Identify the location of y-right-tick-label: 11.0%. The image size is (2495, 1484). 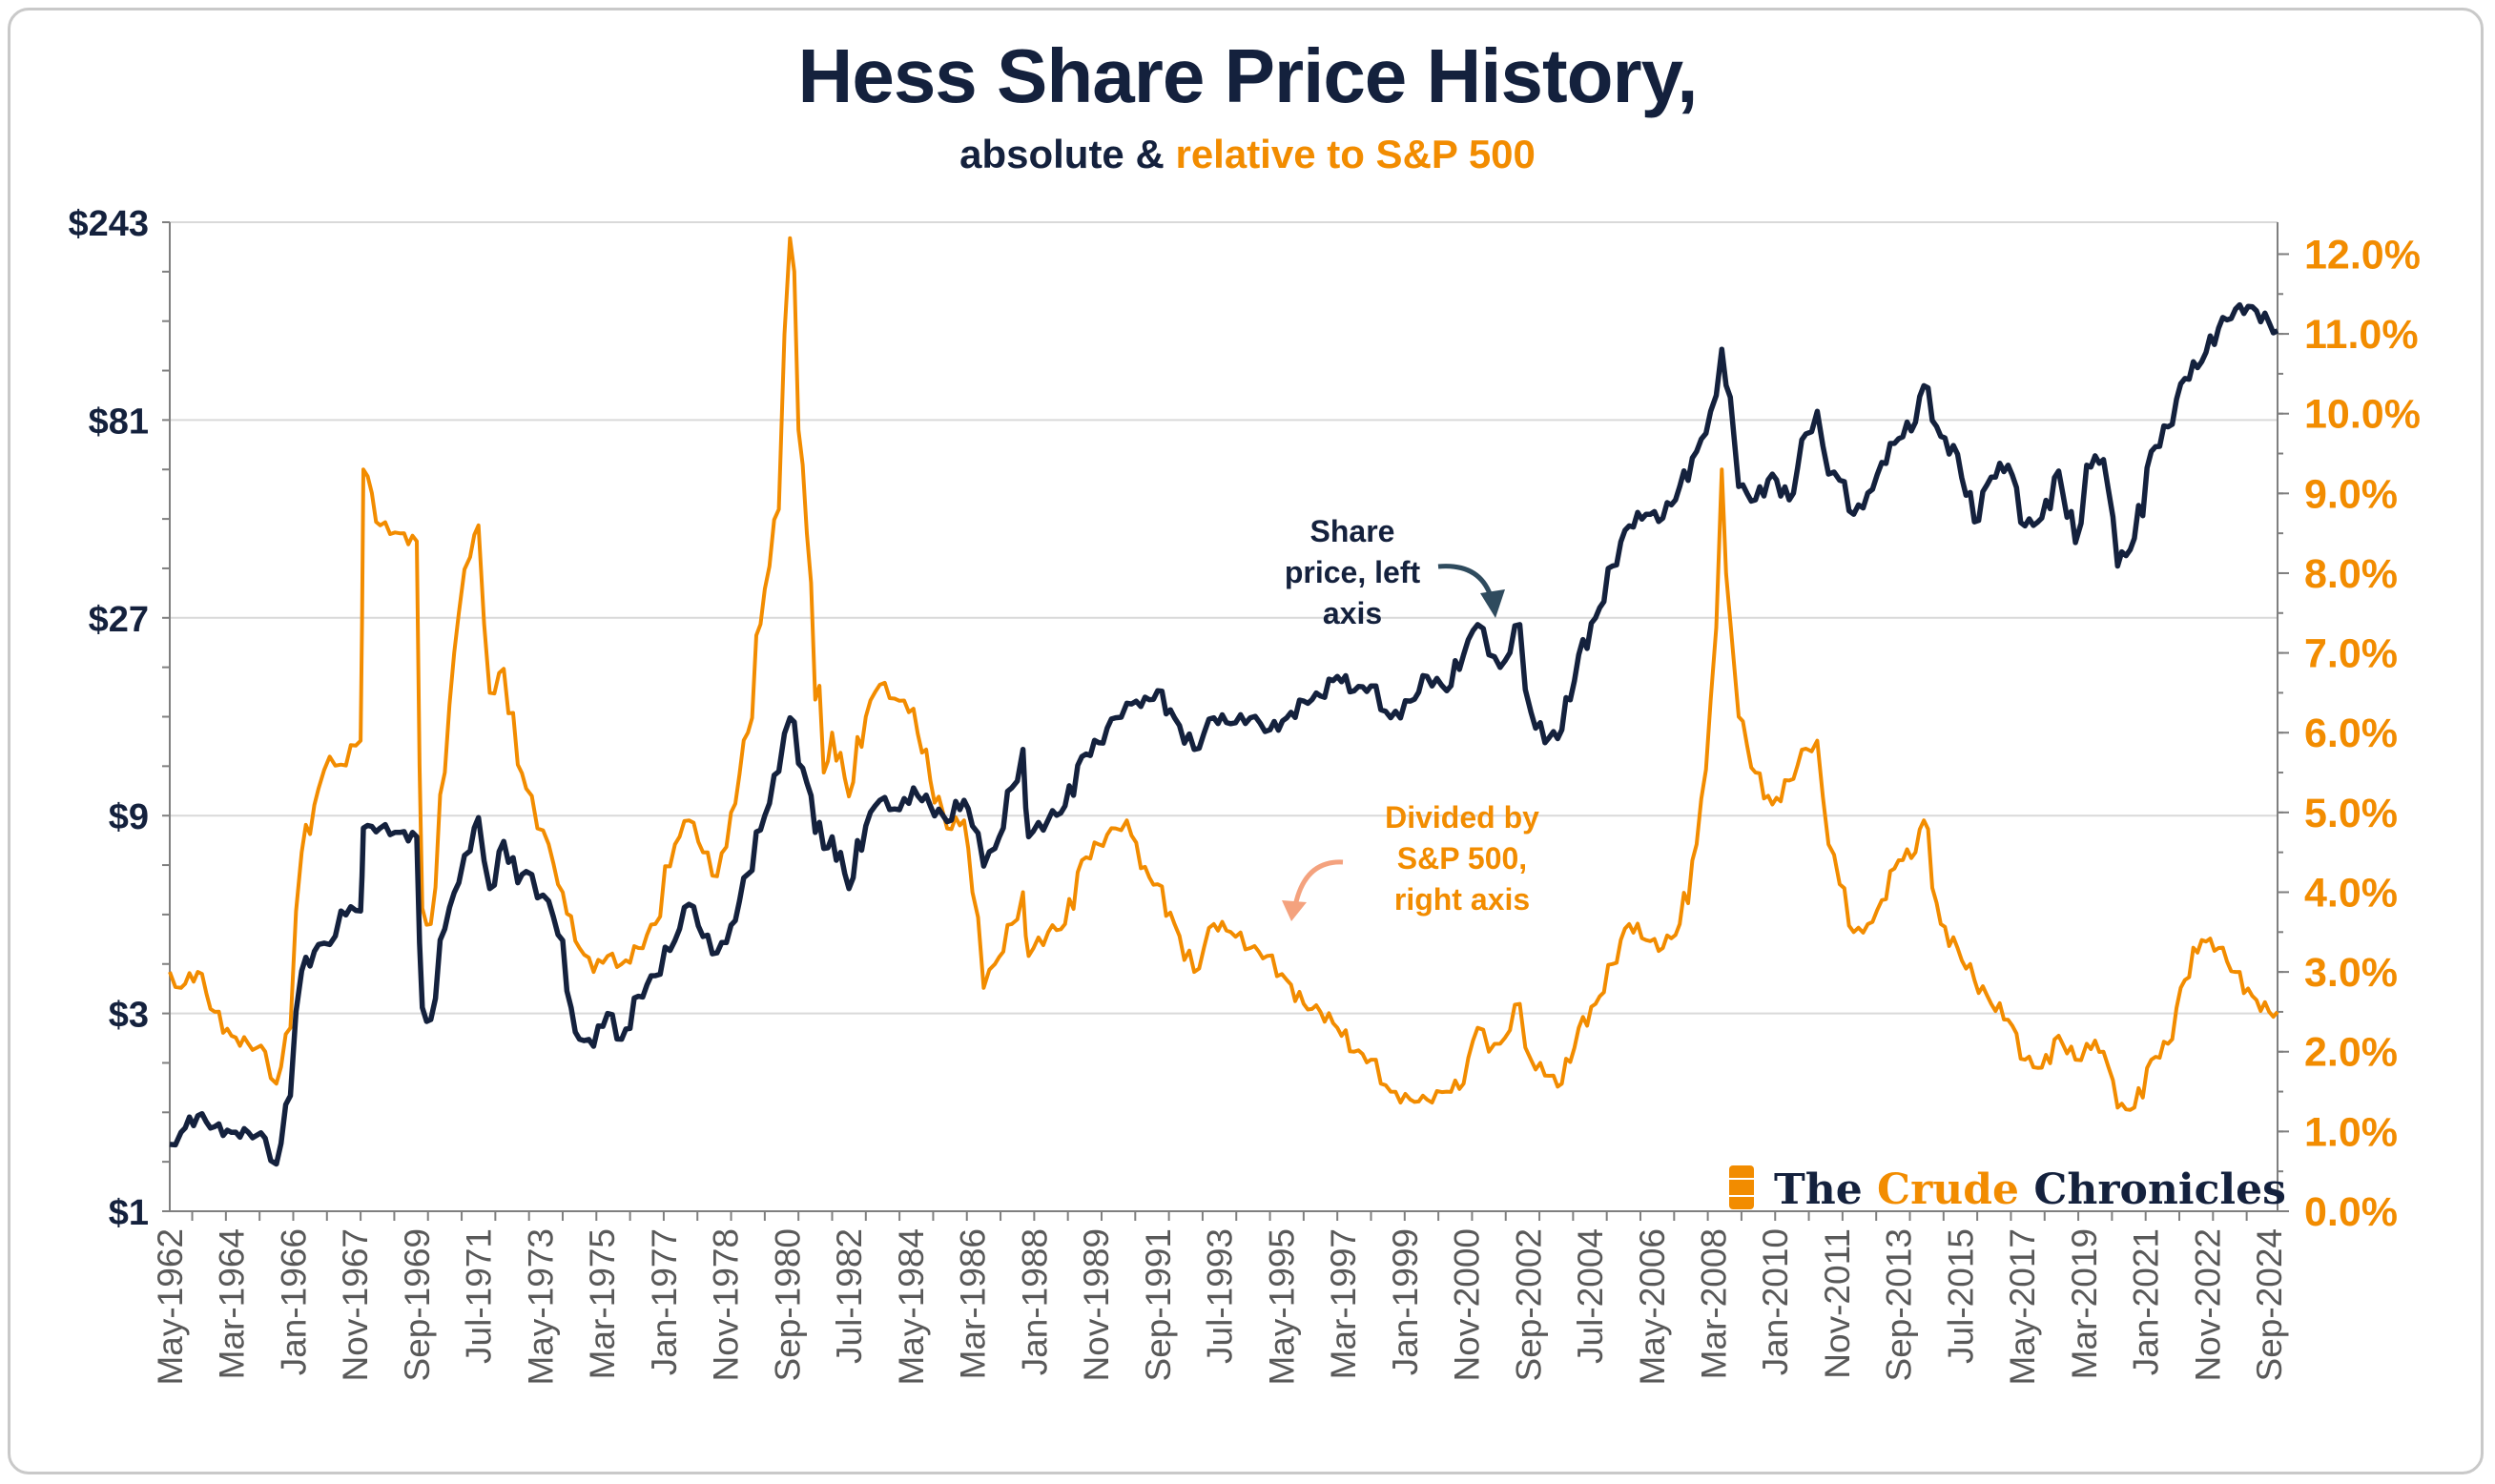
(2361, 335).